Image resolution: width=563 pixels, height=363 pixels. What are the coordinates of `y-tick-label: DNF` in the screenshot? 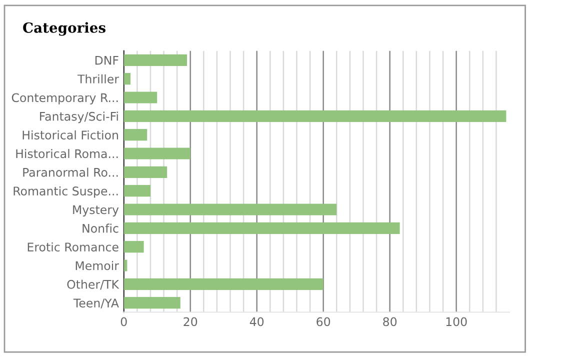 It's located at (106, 60).